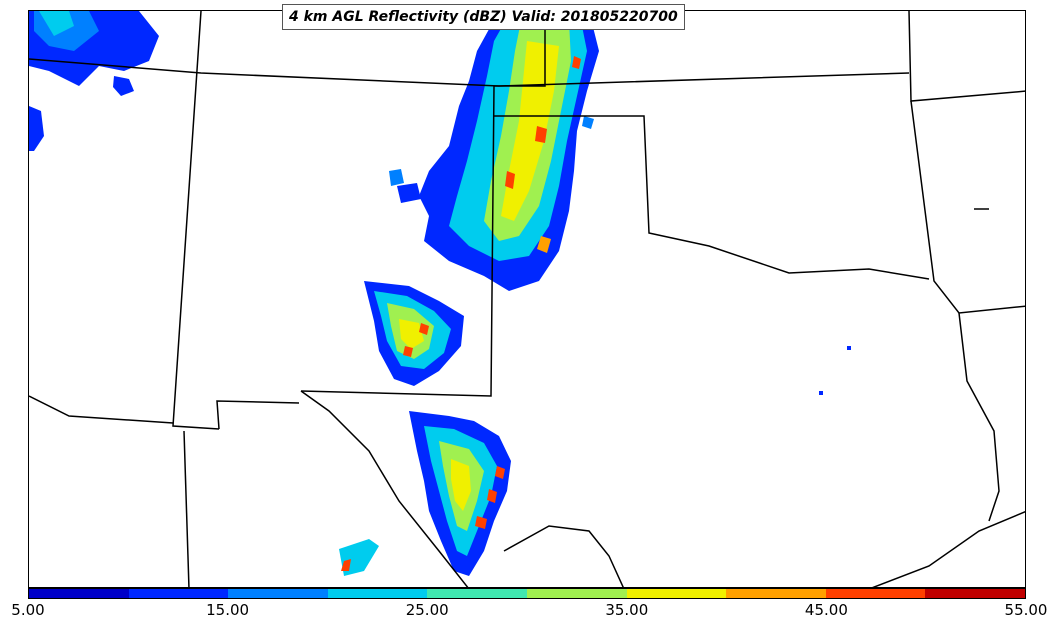 Image resolution: width=1060 pixels, height=633 pixels. I want to click on colorbar-tick-label: 55.00, so click(1026, 610).